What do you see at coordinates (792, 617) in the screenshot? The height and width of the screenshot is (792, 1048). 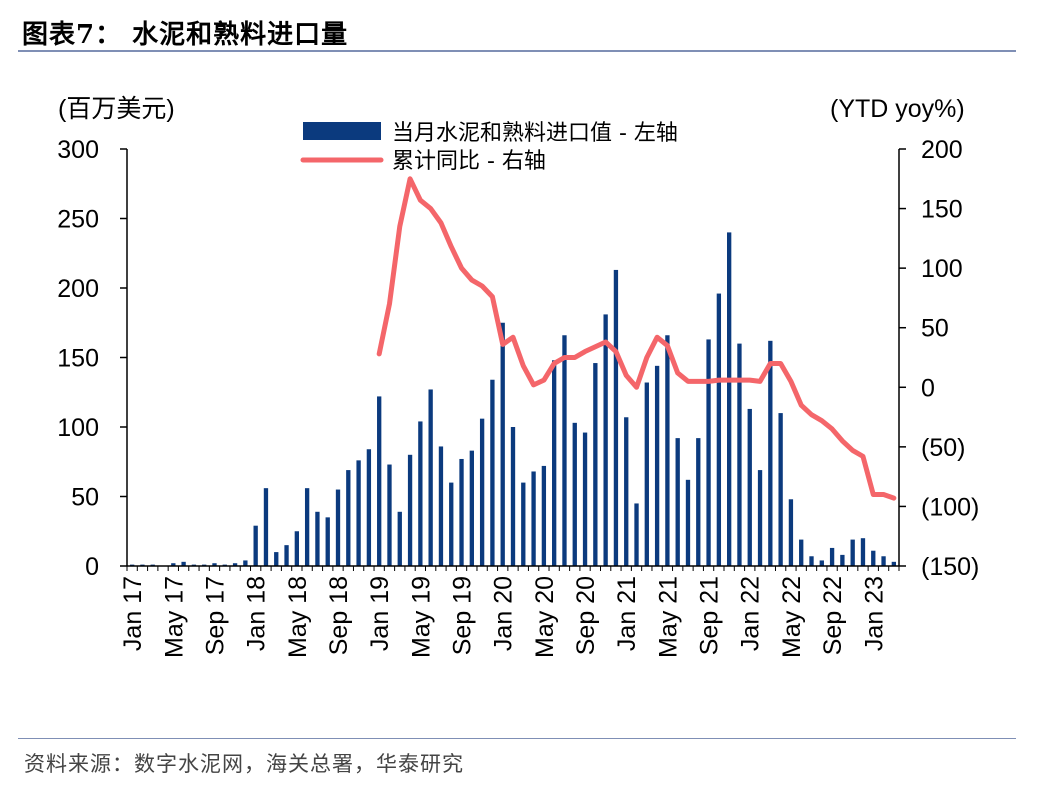 I see `x-tick-label: May 22` at bounding box center [792, 617].